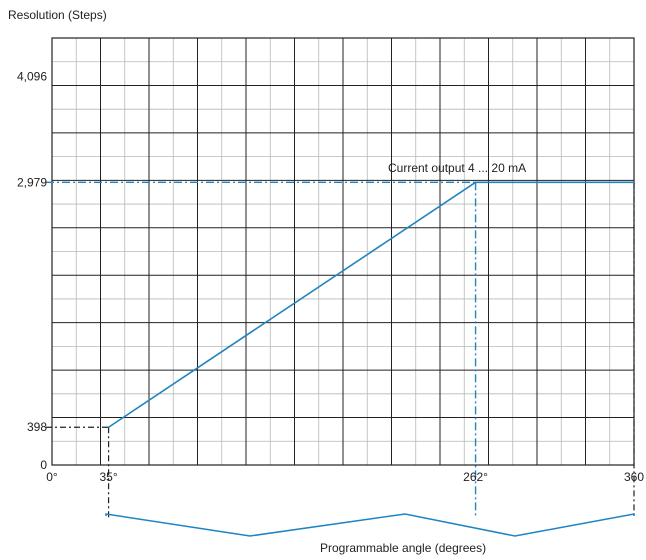 This screenshot has width=646, height=560. Describe the element at coordinates (457, 168) in the screenshot. I see `series-annotation: Current output 4 ... 20 mA` at that location.